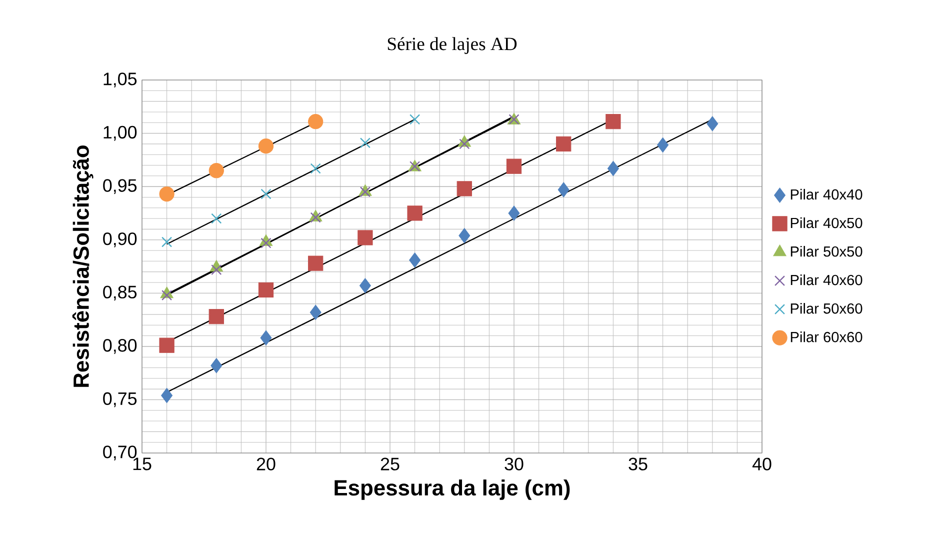 The image size is (927, 536). What do you see at coordinates (826, 194) in the screenshot?
I see `legend-label: Pilar 40x40` at bounding box center [826, 194].